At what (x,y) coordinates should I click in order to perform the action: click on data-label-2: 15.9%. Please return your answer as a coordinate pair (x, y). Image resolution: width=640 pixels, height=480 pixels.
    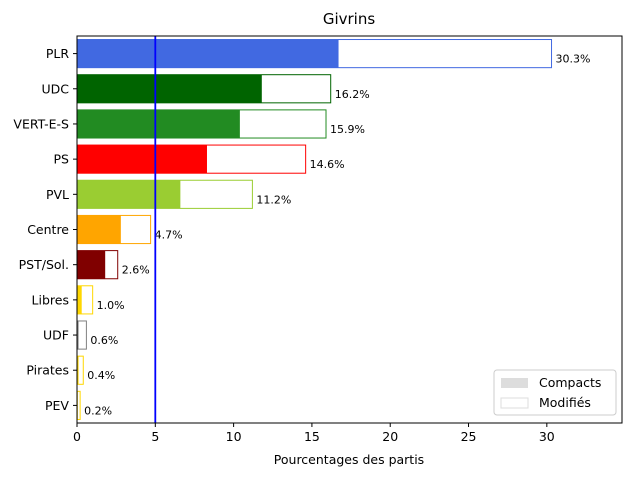
    Looking at the image, I should click on (347, 129).